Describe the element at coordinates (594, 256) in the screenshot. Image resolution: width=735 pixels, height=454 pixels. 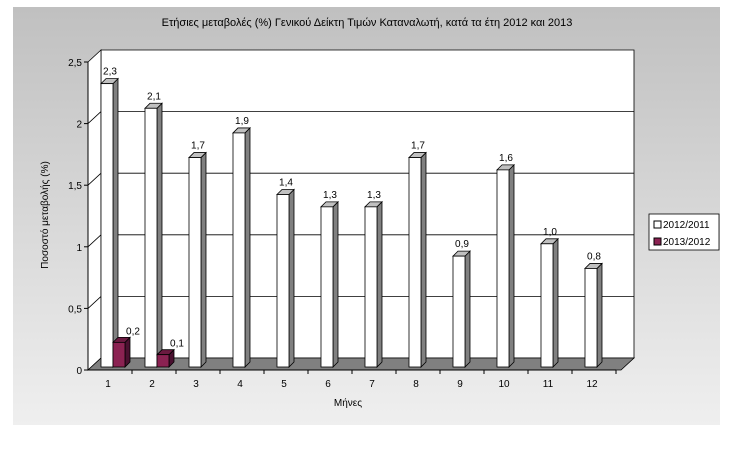
I see `data-label: 0,8` at that location.